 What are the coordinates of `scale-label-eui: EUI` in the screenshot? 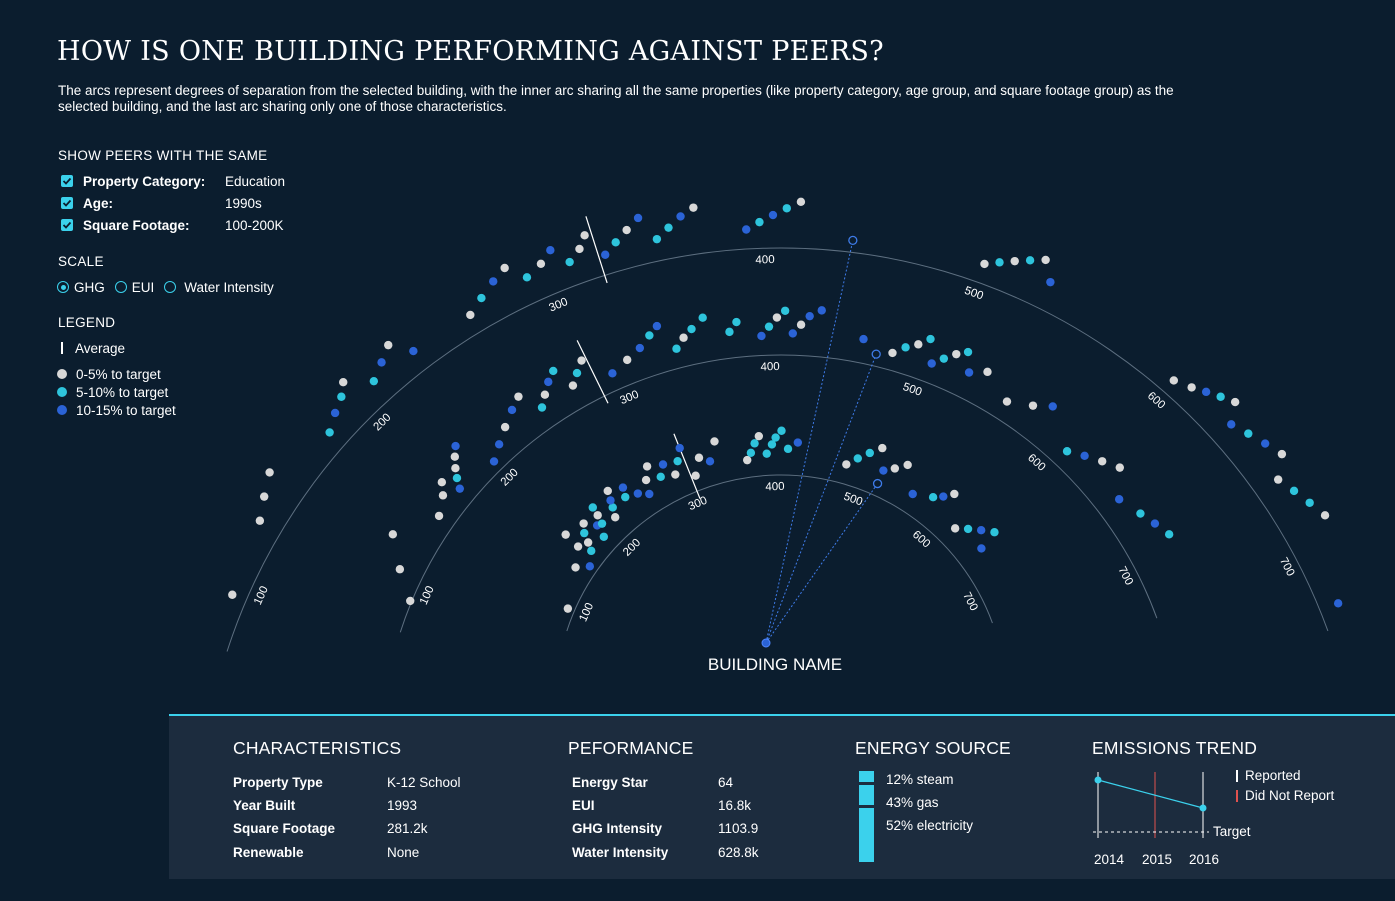 It's located at (143, 287).